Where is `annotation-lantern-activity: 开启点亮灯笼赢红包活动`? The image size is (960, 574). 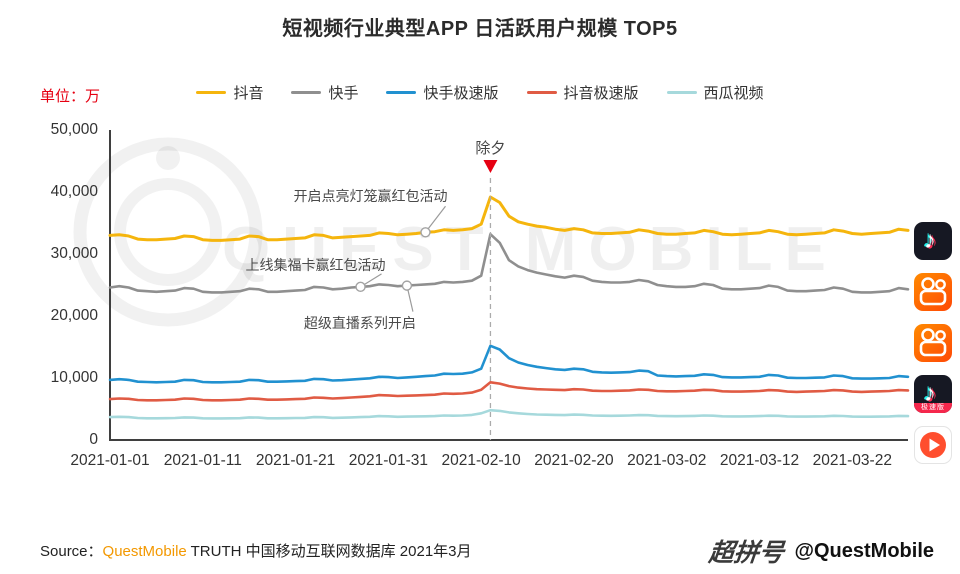
annotation-lantern-activity: 开启点亮灯笼赢红包活动 is located at coordinates (370, 196).